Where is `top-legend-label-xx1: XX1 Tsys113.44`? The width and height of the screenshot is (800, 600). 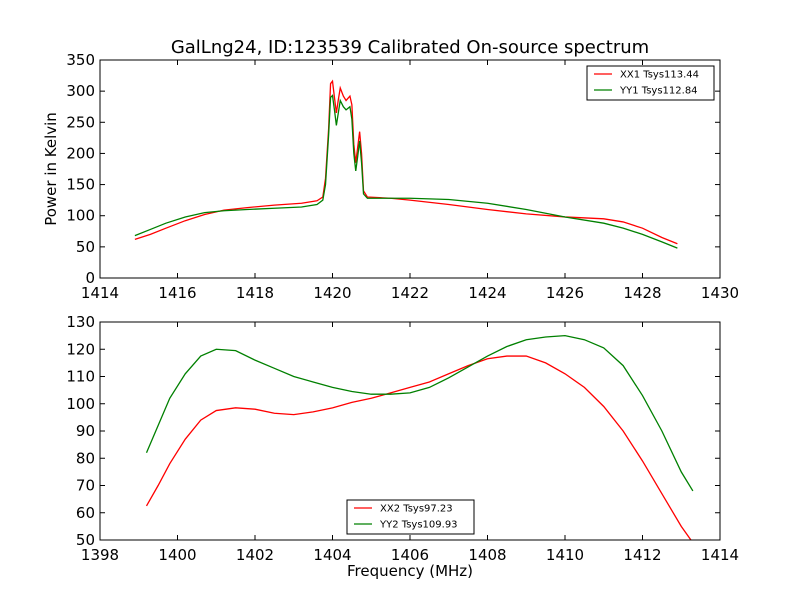 top-legend-label-xx1: XX1 Tsys113.44 is located at coordinates (659, 75).